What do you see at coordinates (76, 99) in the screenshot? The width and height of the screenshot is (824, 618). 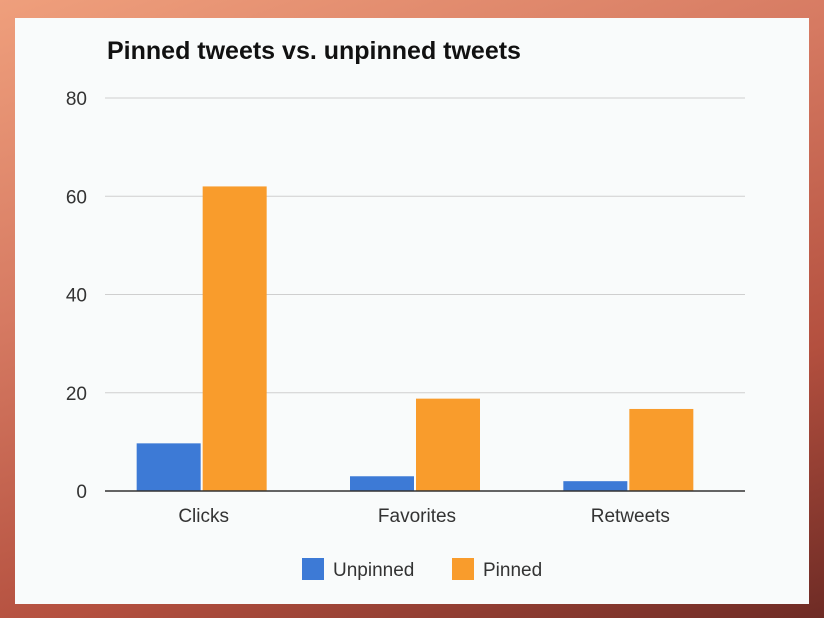 I see `y-tick-label: 80` at bounding box center [76, 99].